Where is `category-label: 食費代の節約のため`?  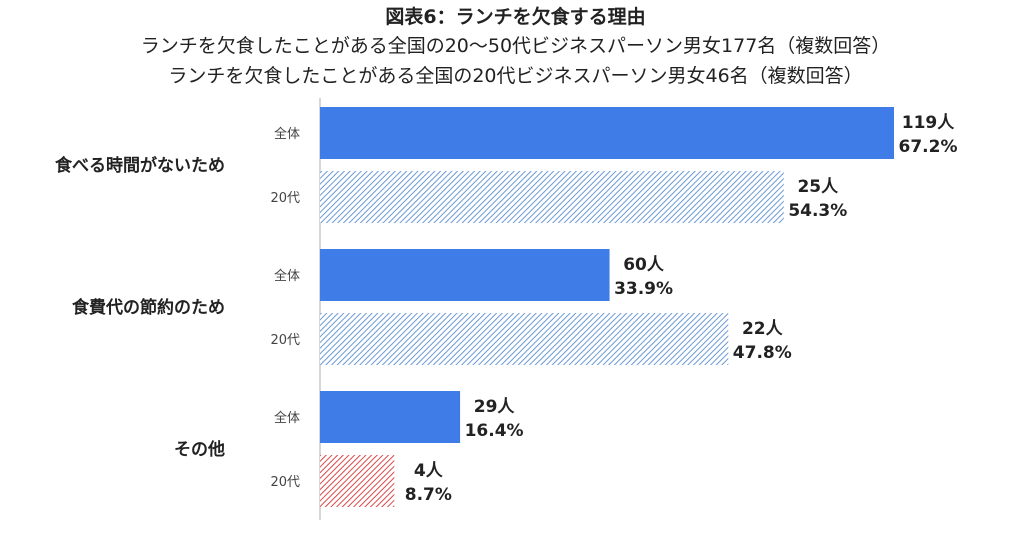 category-label: 食費代の節約のため is located at coordinates (148, 307).